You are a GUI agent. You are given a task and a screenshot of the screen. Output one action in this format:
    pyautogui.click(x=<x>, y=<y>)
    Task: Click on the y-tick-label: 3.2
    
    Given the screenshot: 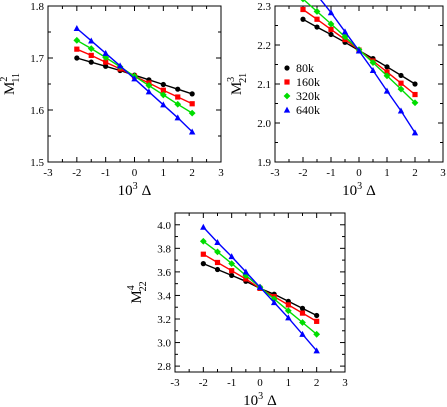 What is the action you would take?
    pyautogui.click(x=164, y=320)
    